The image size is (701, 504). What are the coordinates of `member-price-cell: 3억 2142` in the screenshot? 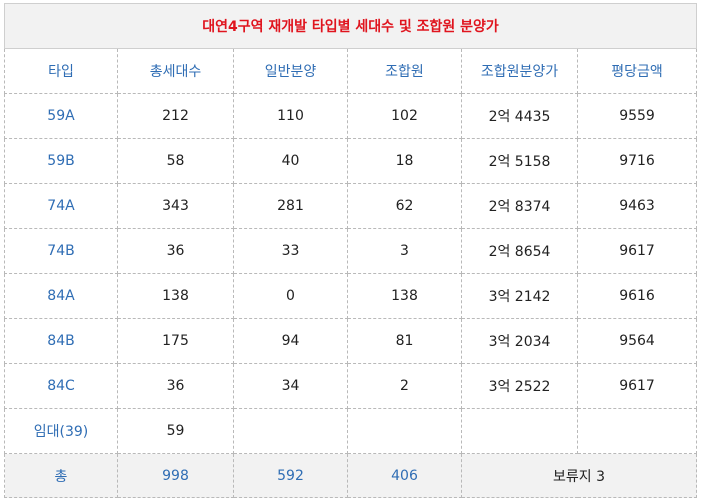 It's located at (519, 296).